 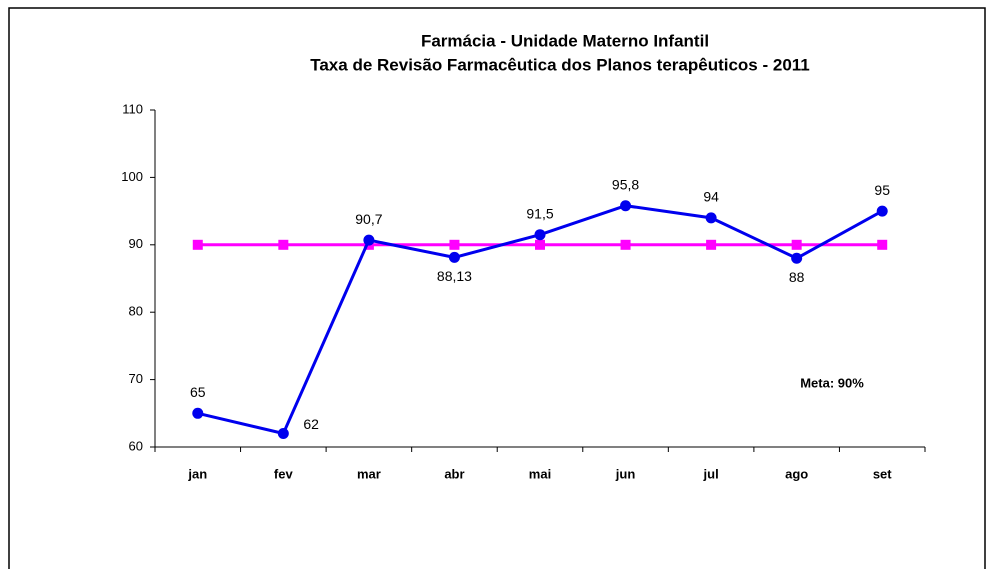 What do you see at coordinates (197, 473) in the screenshot?
I see `x-tick-label: jan` at bounding box center [197, 473].